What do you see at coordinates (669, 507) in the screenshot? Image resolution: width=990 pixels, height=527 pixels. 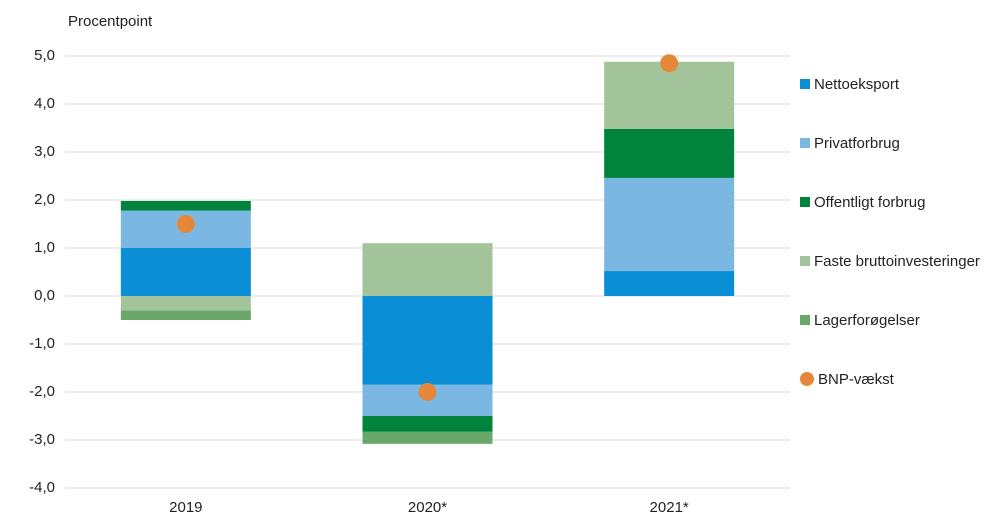 I see `x-tick-label: 2021*` at bounding box center [669, 507].